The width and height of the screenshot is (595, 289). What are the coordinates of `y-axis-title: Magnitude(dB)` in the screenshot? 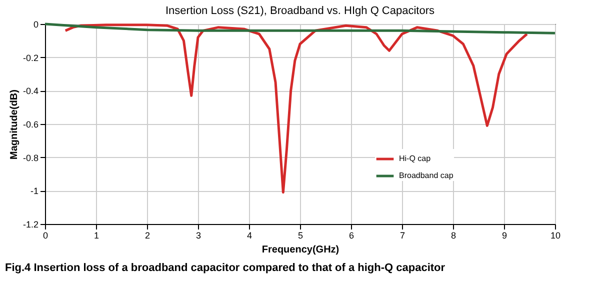 It's located at (14, 125).